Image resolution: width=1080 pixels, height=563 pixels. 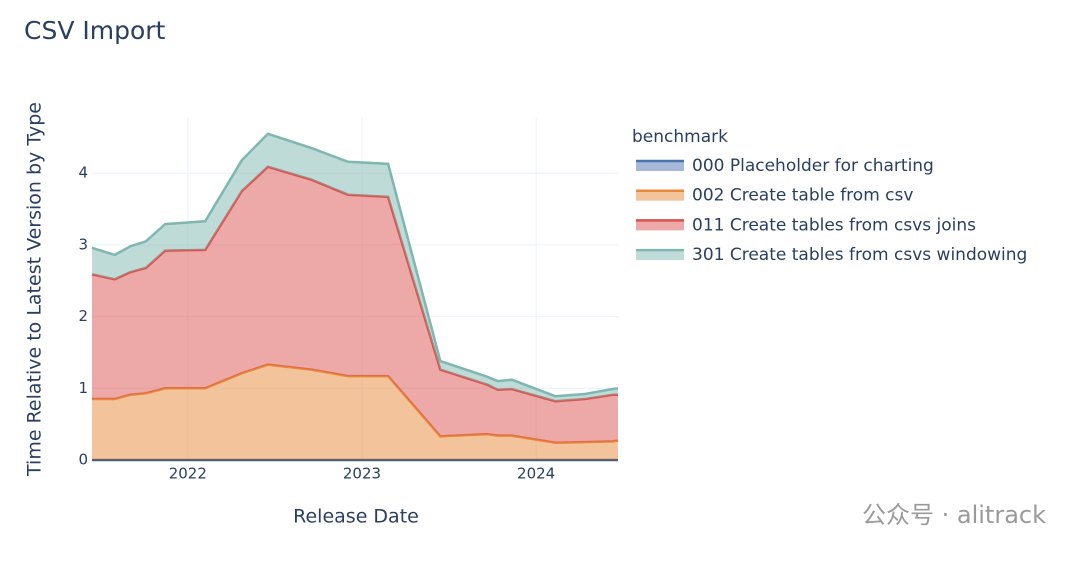 What do you see at coordinates (680, 137) in the screenshot?
I see `legend-title: benchmark` at bounding box center [680, 137].